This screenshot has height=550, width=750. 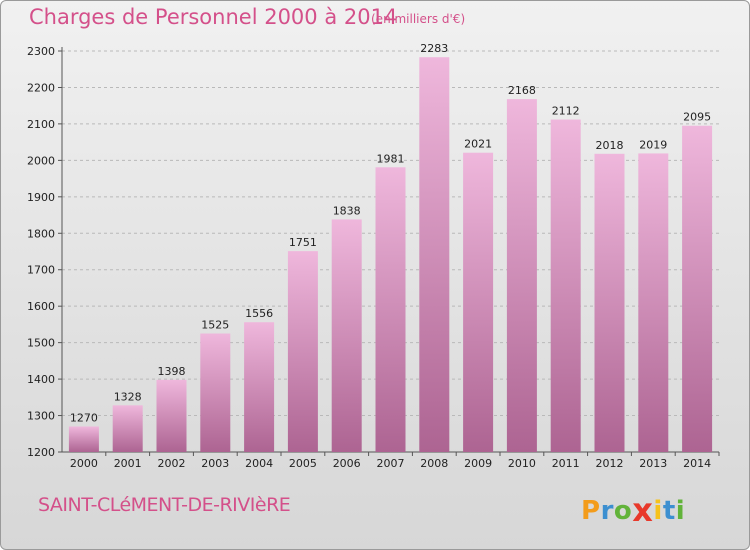 What do you see at coordinates (128, 396) in the screenshot?
I see `value-label: 1328` at bounding box center [128, 396].